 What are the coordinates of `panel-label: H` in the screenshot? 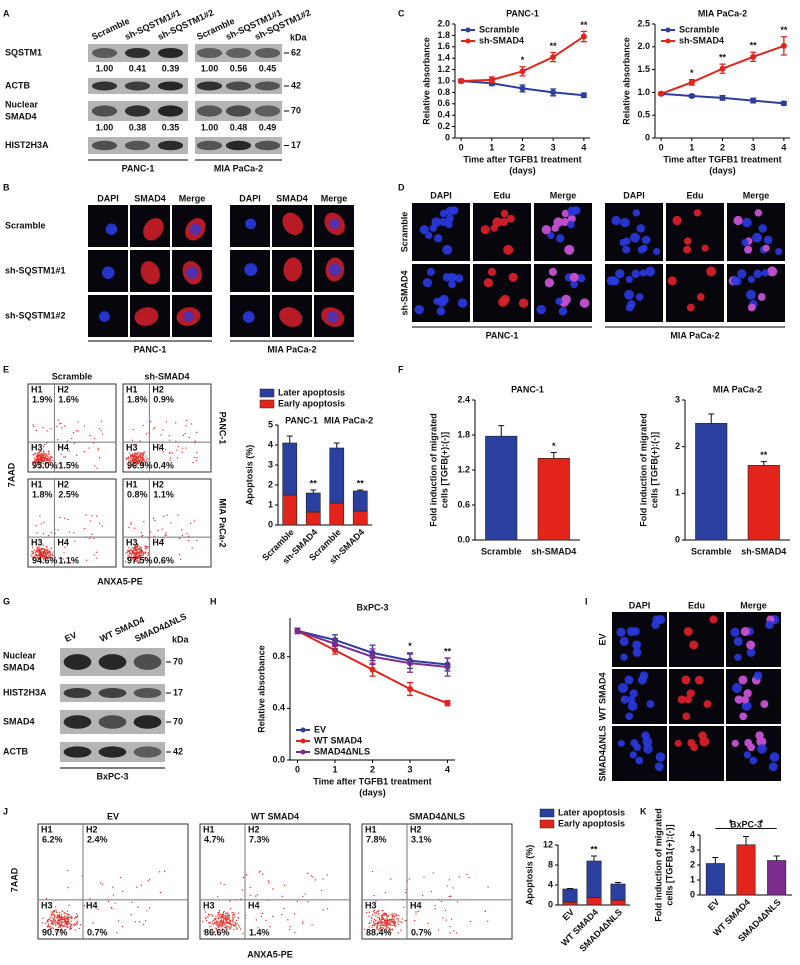 It's located at (213, 601).